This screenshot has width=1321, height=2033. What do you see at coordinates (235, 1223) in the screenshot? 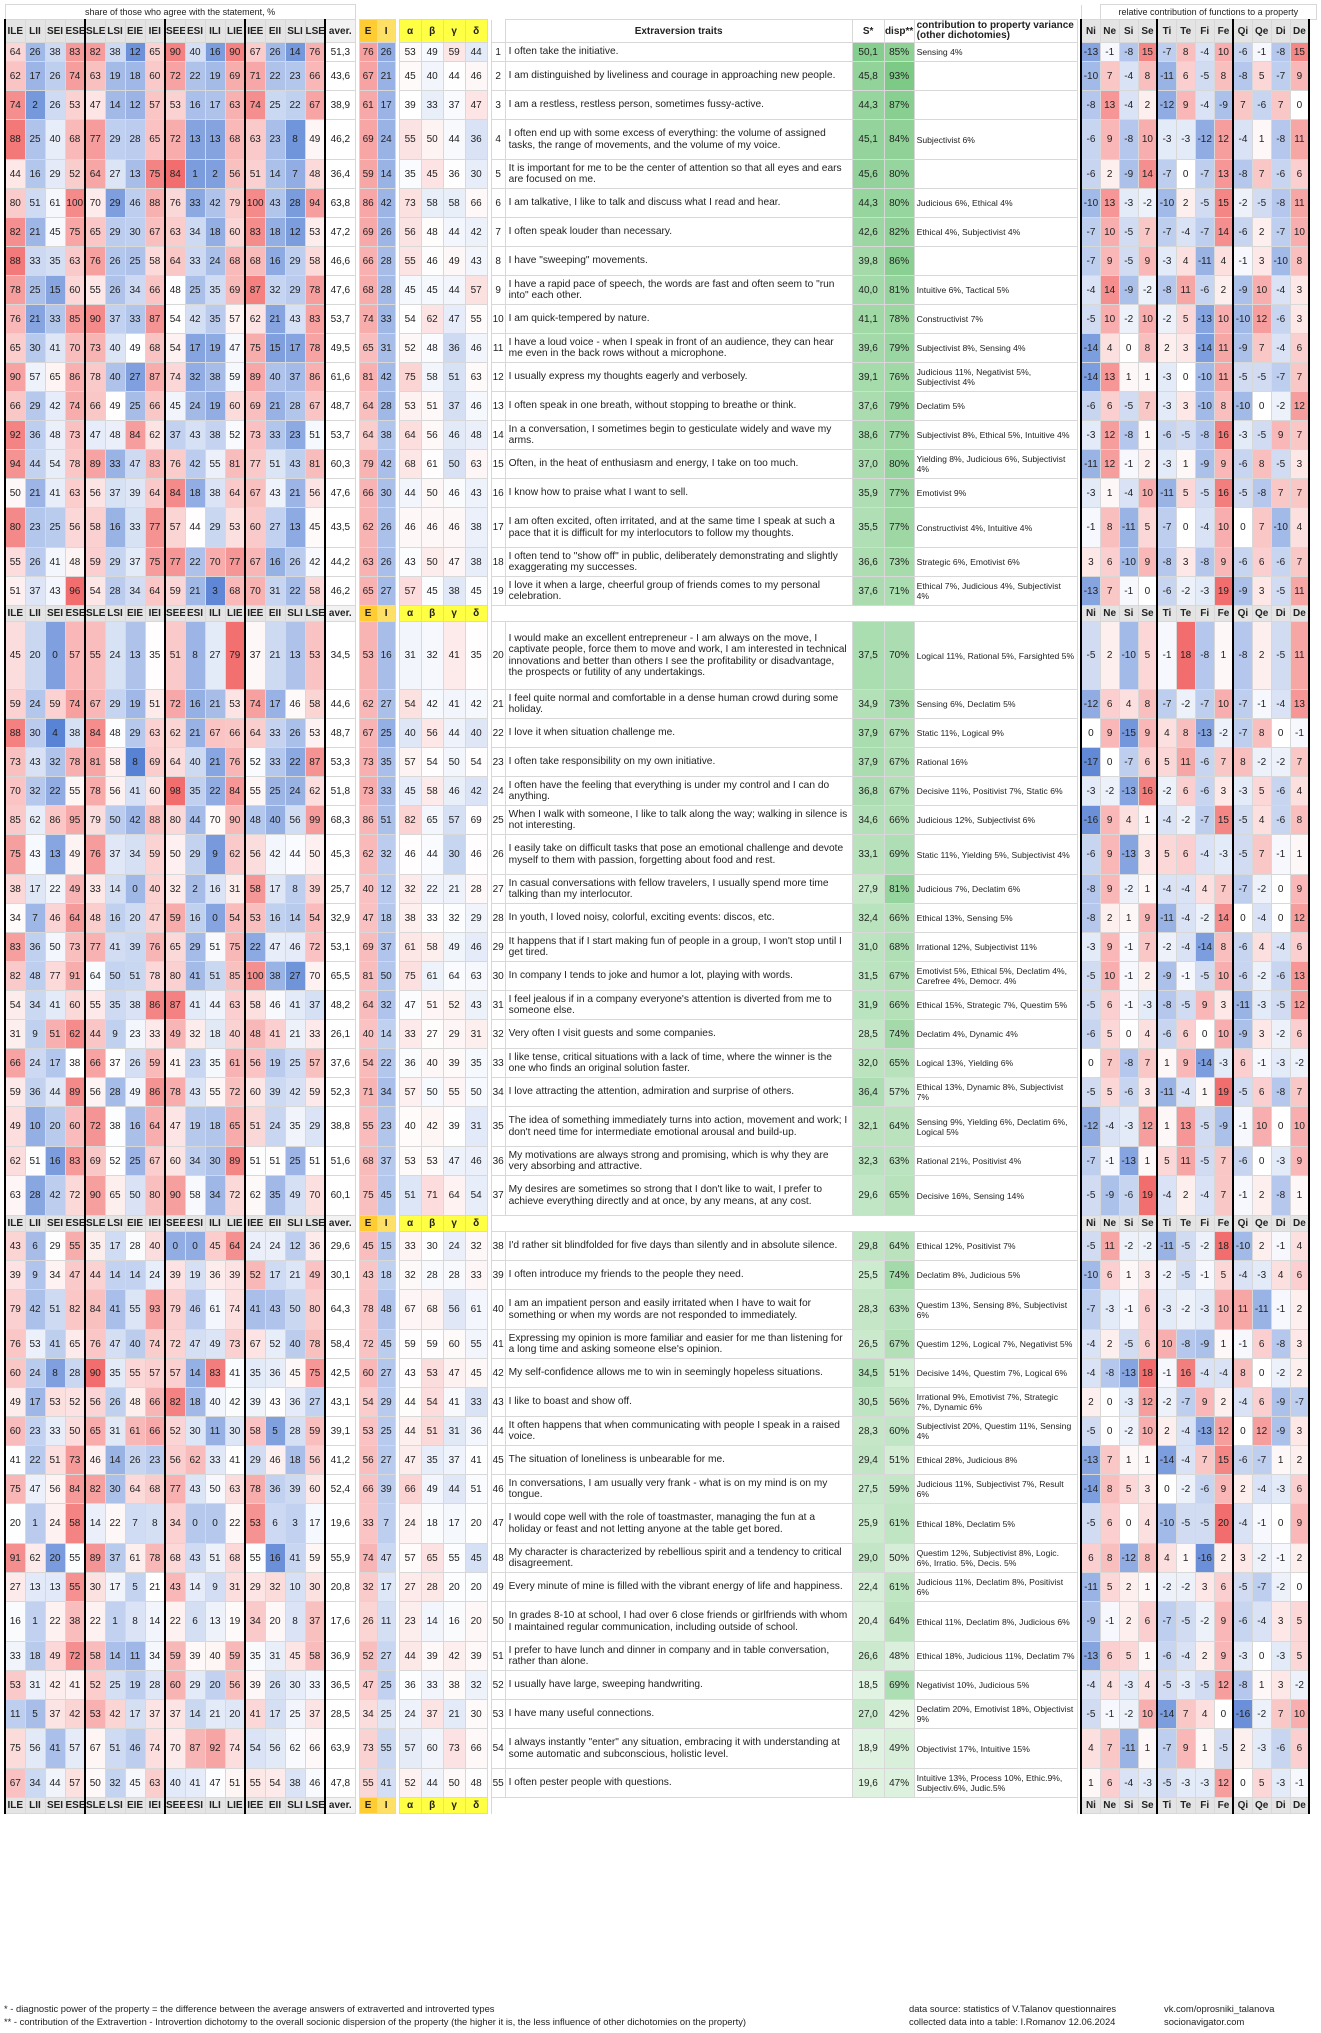
I see `type-header: LIE` at bounding box center [235, 1223].